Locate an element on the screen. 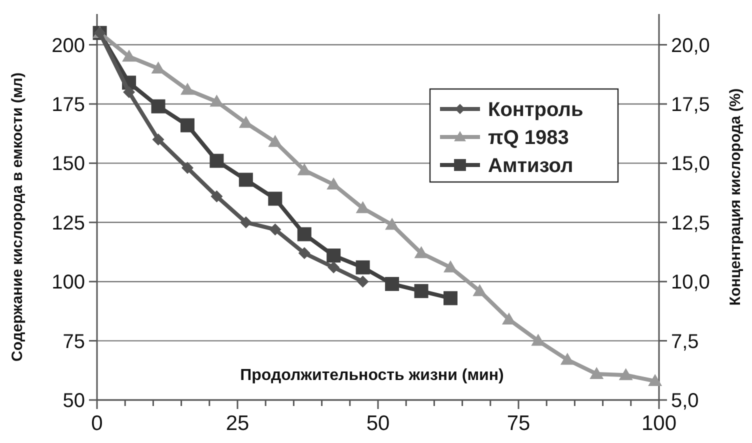  y-tick-label: 50 is located at coordinates (73, 401).